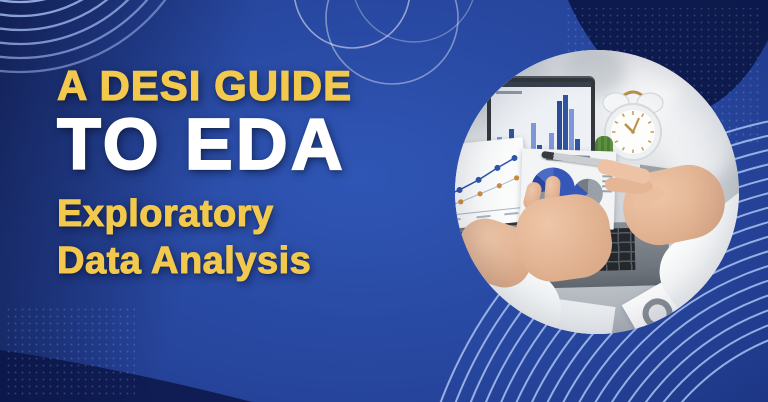 The height and width of the screenshot is (402, 768). What do you see at coordinates (201, 145) in the screenshot?
I see `heading-main: TO EDA` at bounding box center [201, 145].